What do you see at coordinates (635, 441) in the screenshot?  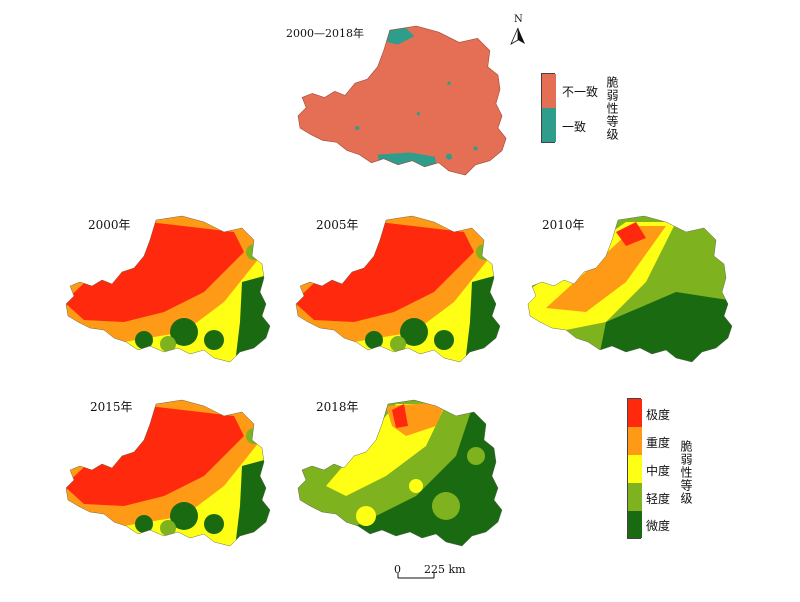 I see `legend-swatch-severe` at bounding box center [635, 441].